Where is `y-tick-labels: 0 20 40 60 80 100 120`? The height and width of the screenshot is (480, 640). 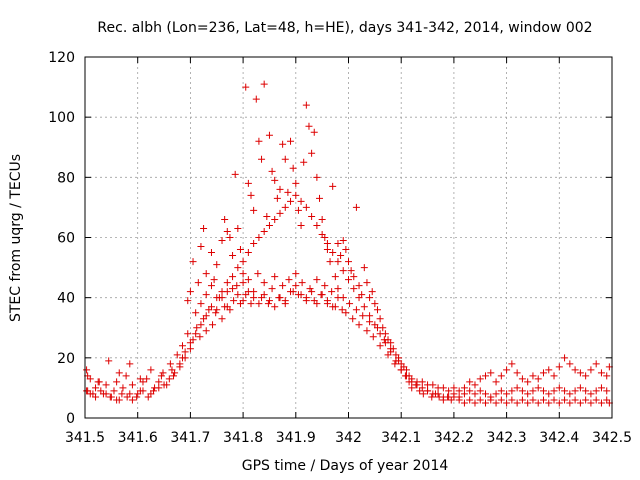 y-tick-labels: 0 20 40 60 80 100 120 is located at coordinates (61, 238).